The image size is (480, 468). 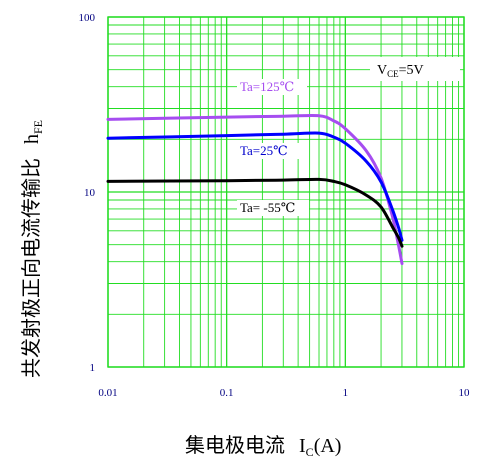 I want to click on y-axis-label-text: 共发射极正向电流传输比, so click(x=31, y=268).